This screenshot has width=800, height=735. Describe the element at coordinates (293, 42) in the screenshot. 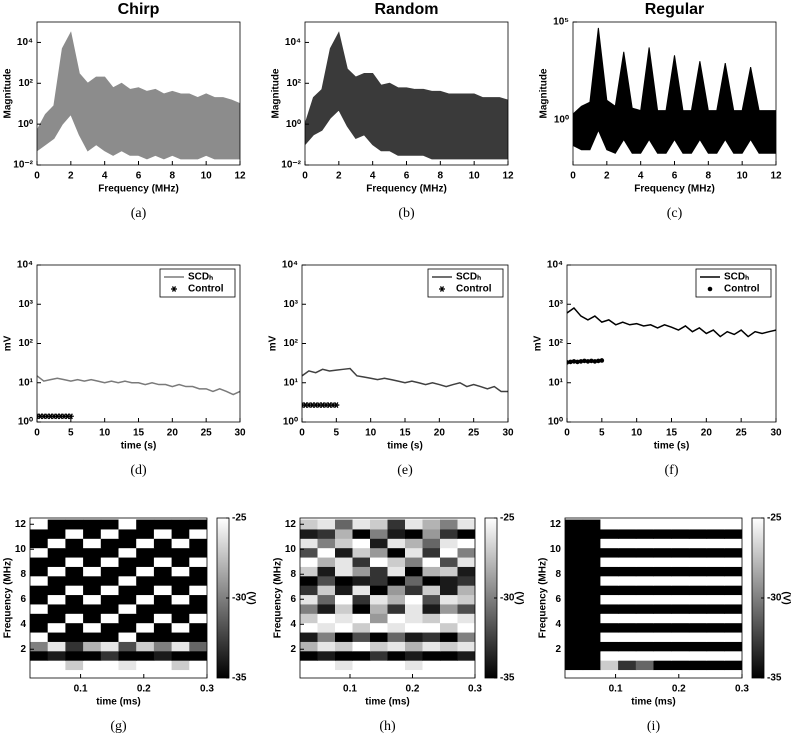

I see `y-tick-label: 10⁴` at that location.